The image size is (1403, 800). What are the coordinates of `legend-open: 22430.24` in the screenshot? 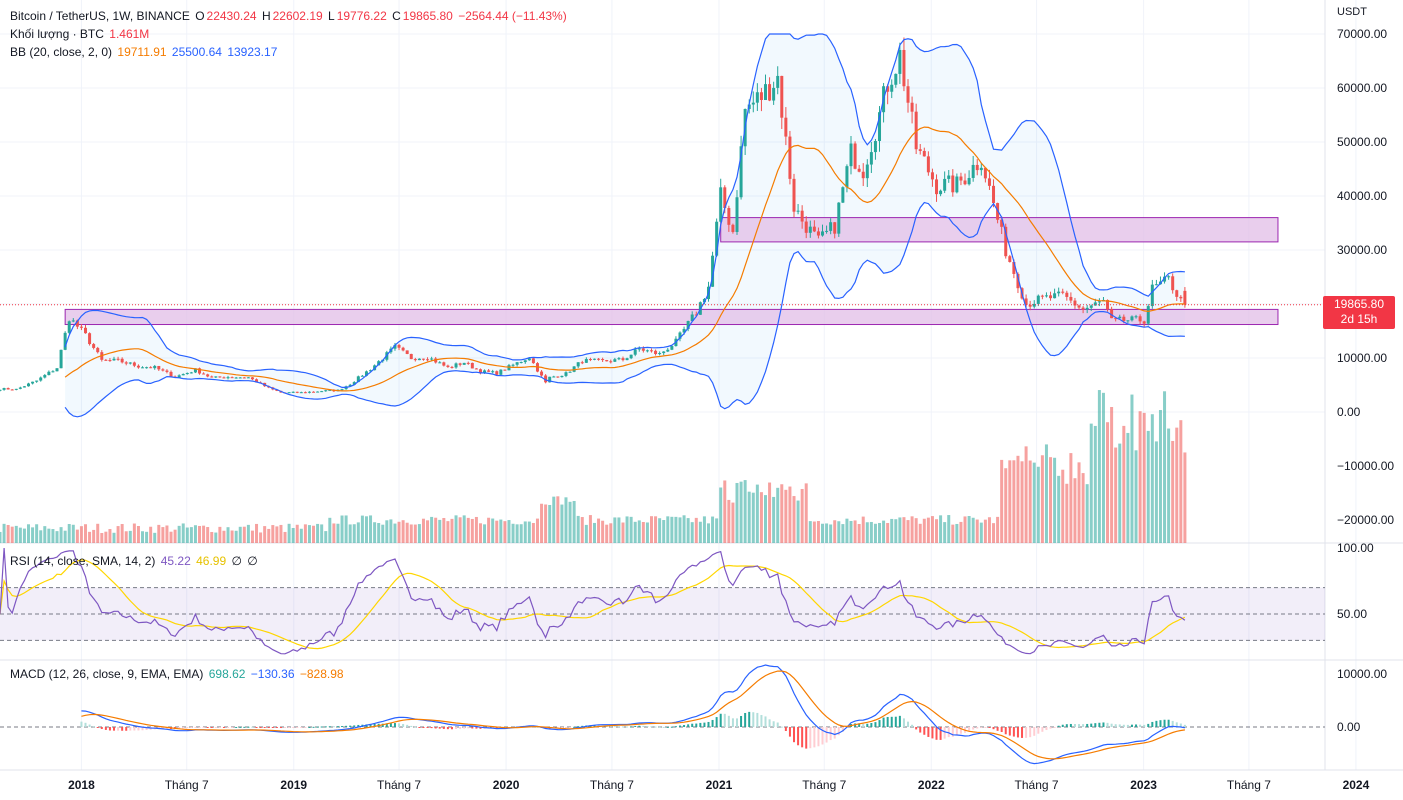 It's located at (231, 16).